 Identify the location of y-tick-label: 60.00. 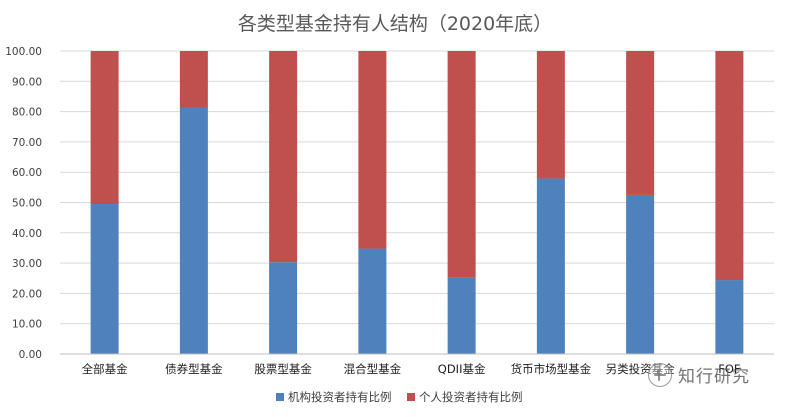
(27, 173).